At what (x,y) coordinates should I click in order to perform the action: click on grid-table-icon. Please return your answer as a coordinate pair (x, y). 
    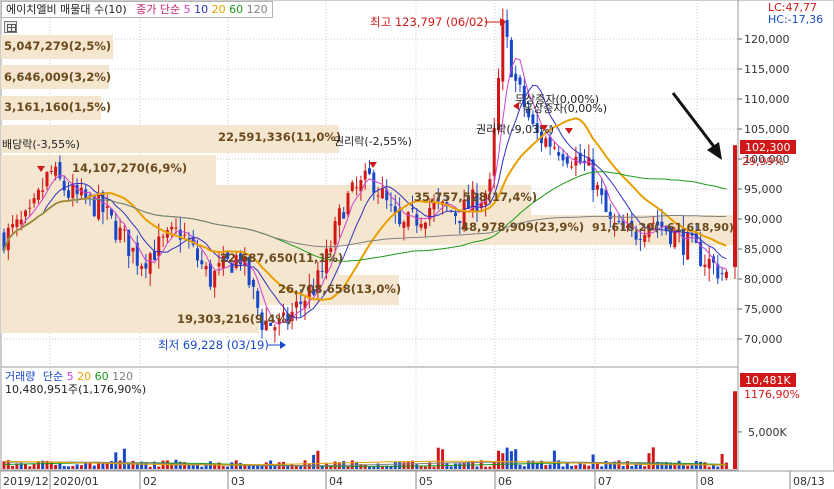
    Looking at the image, I should click on (10, 27).